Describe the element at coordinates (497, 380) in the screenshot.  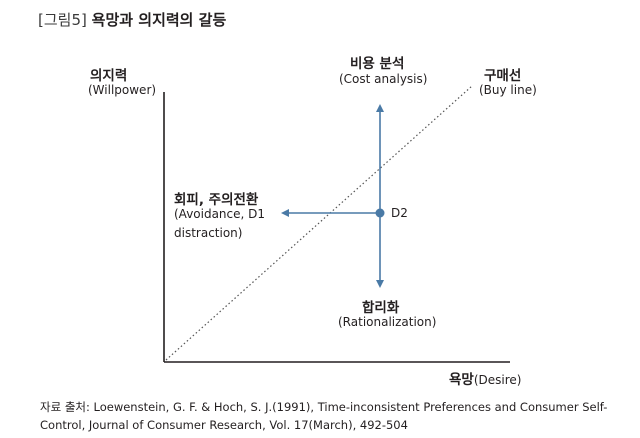
I see `x-axis-label-en: (Desire)` at that location.